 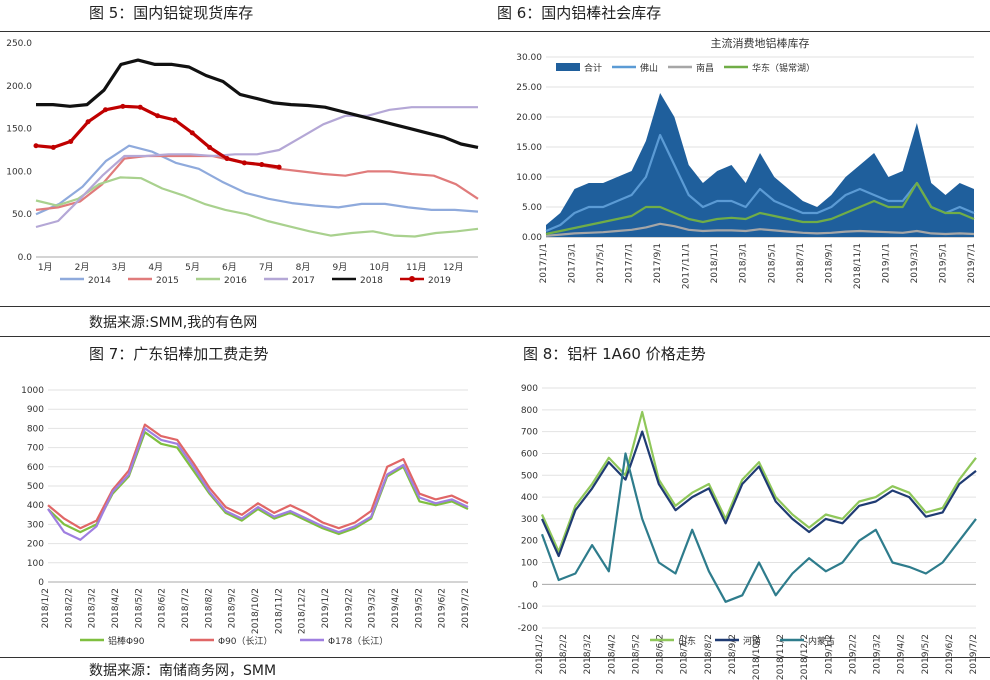 I want to click on x-tick-label: 2018/8/2, so click(x=209, y=608).